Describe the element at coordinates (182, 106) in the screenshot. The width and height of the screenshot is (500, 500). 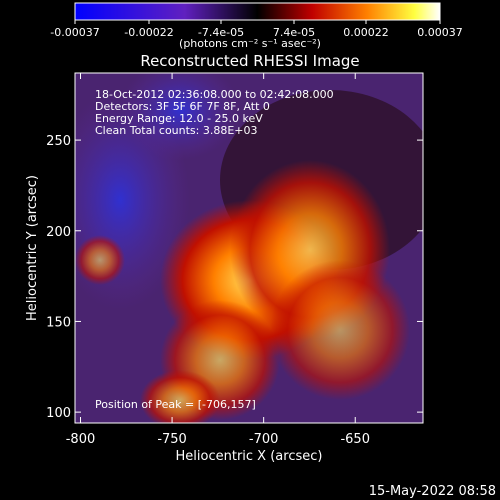
I see `annotation: Detectors: 3F 5F 6F 7F 8F, Att 0` at that location.